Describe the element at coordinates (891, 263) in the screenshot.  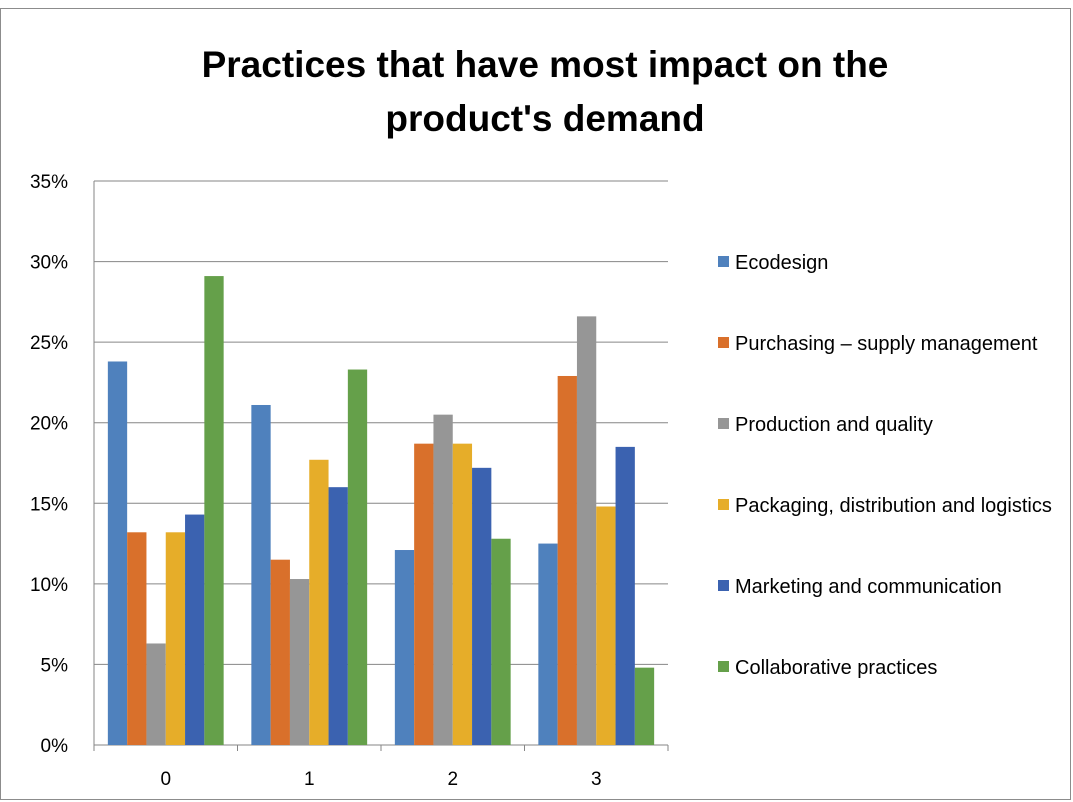
I see `legend-item: Ecodesign` at that location.